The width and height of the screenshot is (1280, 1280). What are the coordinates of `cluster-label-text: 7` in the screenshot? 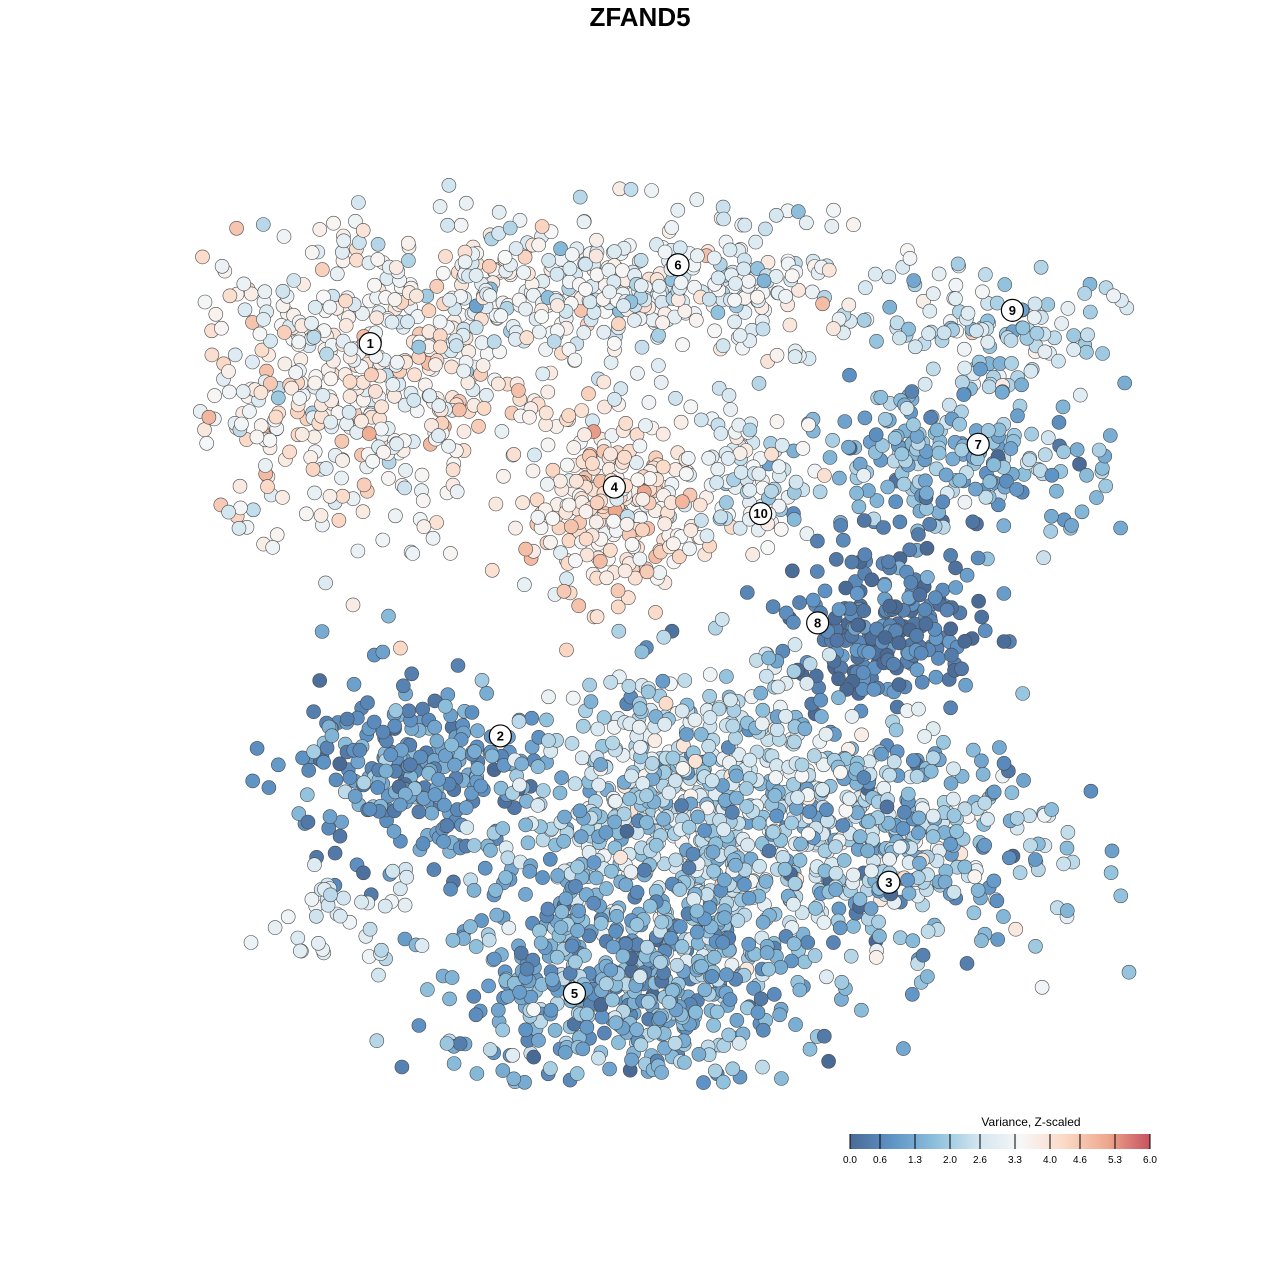 It's located at (978, 444).